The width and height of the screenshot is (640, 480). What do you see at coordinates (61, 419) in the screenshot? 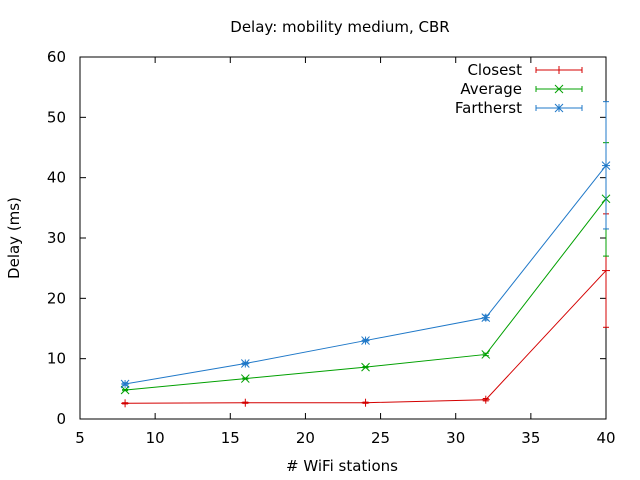
I see `y-tick-label: 0` at bounding box center [61, 419].